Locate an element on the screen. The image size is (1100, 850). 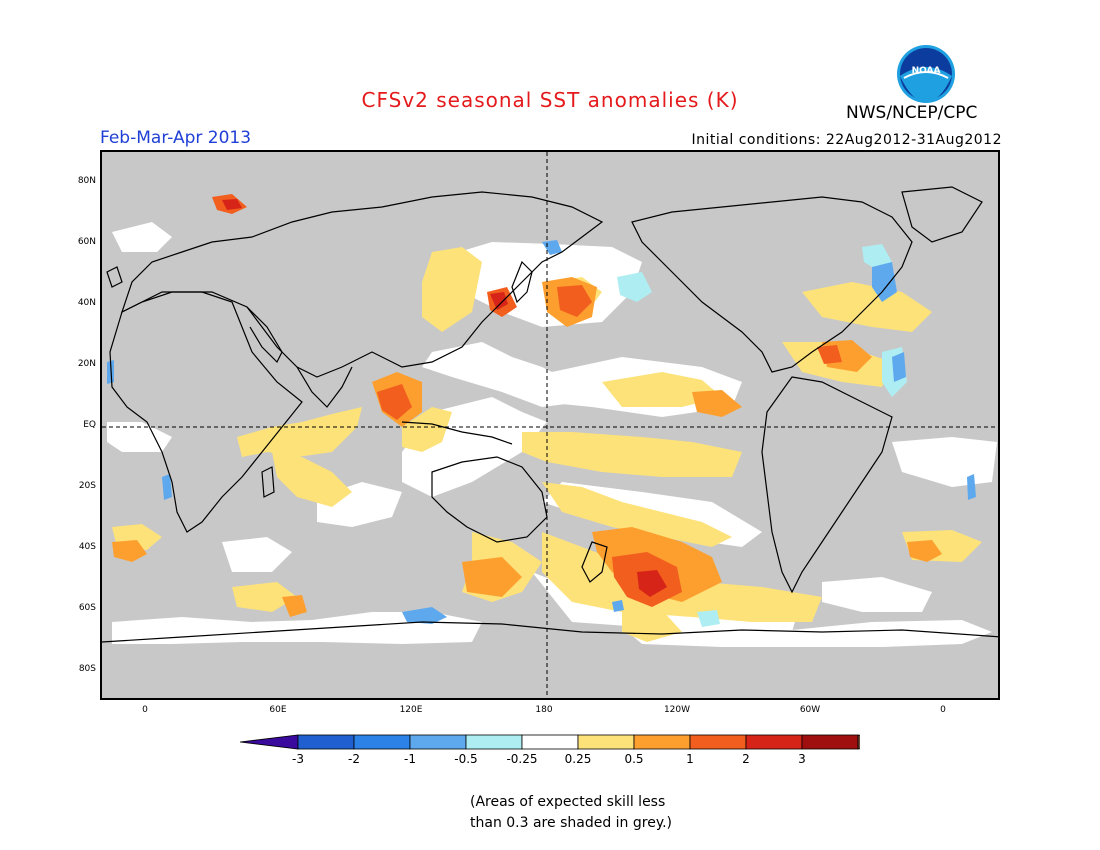
lon-label: 120W is located at coordinates (677, 710).